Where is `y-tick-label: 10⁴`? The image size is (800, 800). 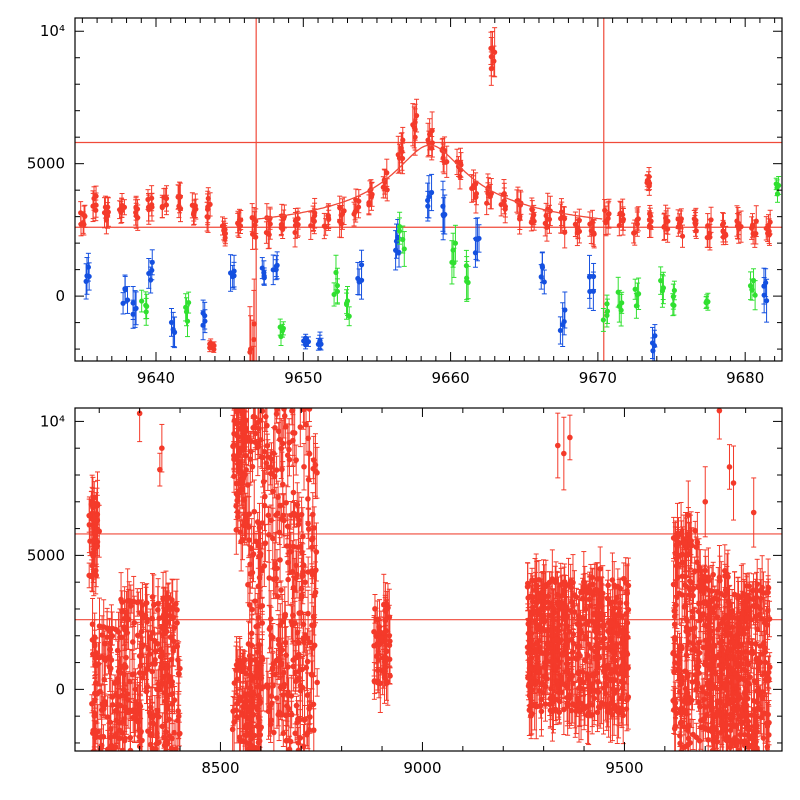
y-tick-label: 10⁴ is located at coordinates (52, 31).